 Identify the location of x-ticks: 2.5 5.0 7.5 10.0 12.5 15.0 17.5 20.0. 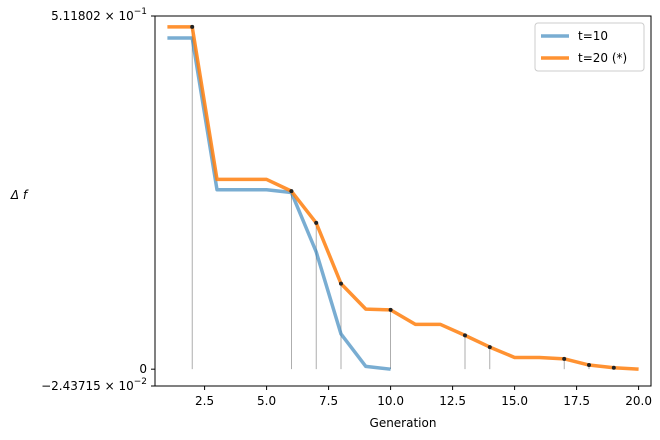
(423, 397).